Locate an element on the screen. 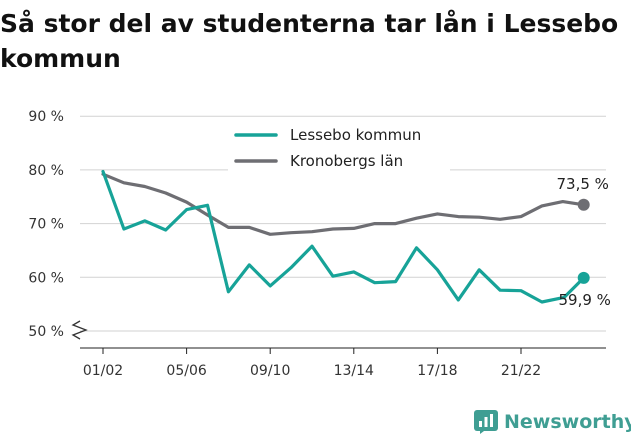 The width and height of the screenshot is (631, 439). x-tick-label: 17/18 is located at coordinates (437, 371).